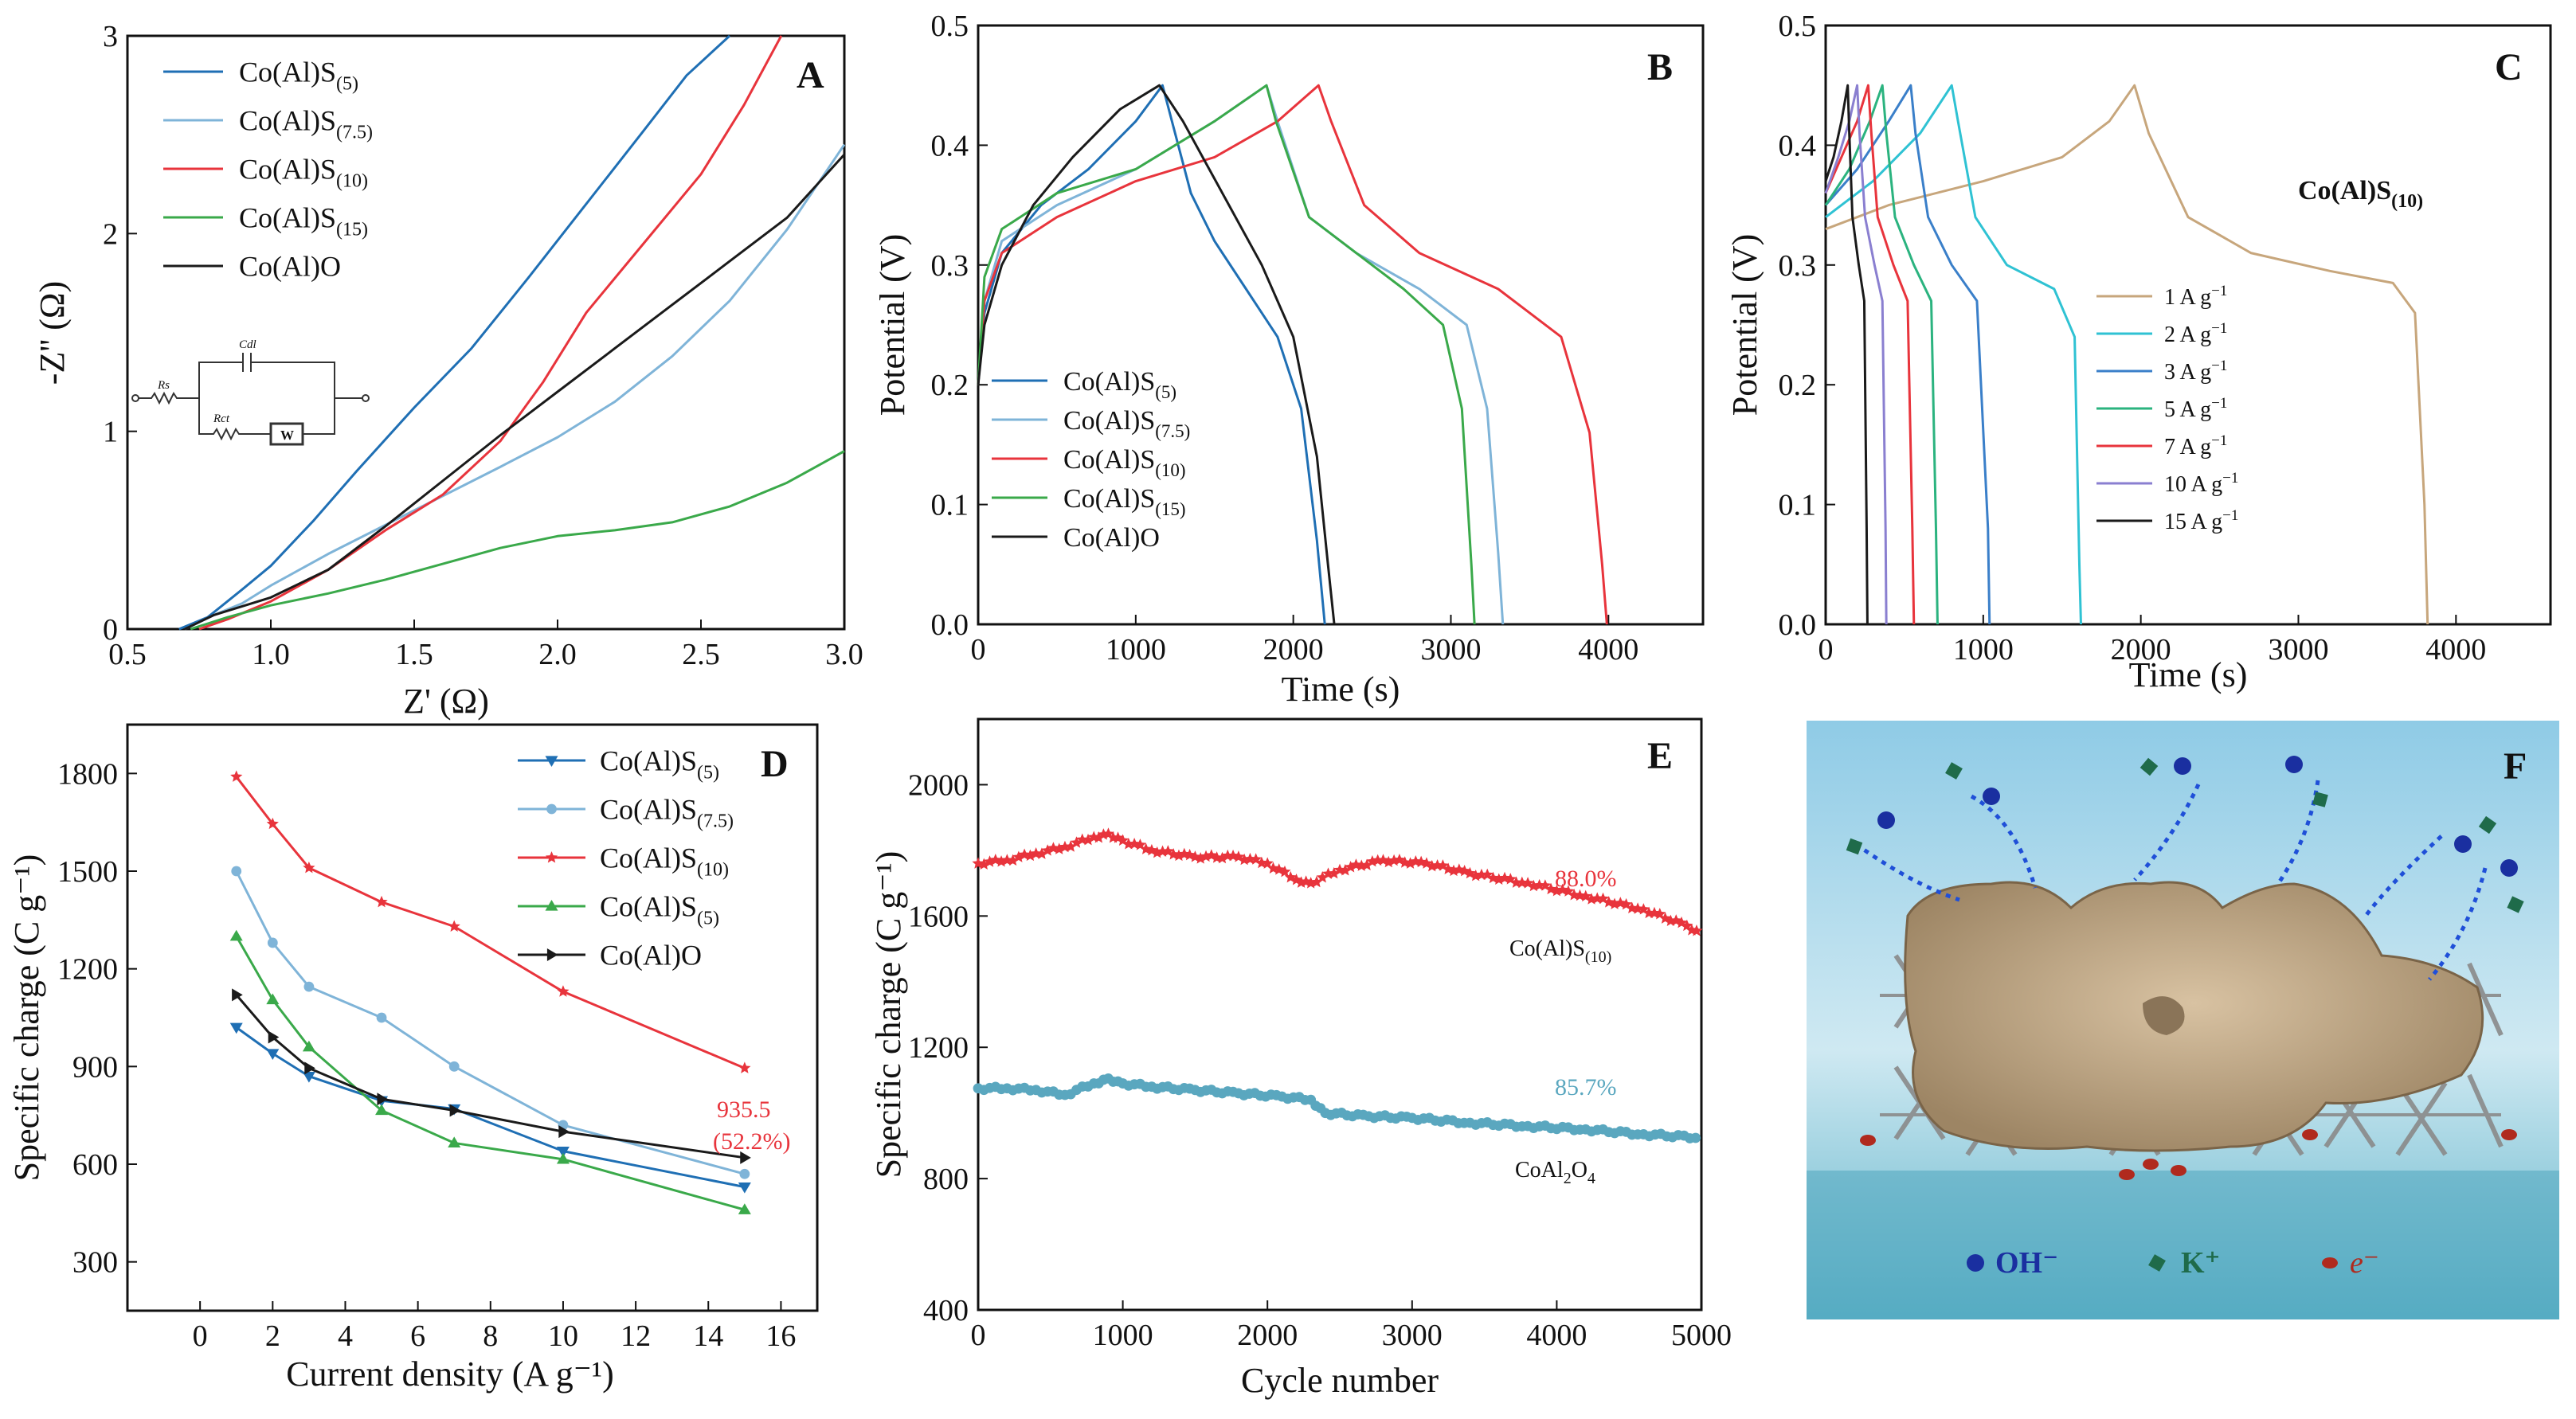  I want to click on legend-label: 2 A g−1, so click(2195, 333).